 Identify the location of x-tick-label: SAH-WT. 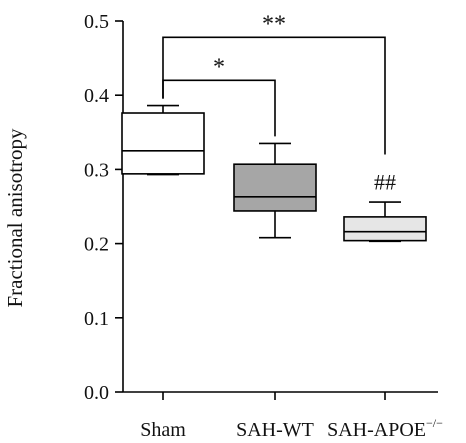
(275, 430).